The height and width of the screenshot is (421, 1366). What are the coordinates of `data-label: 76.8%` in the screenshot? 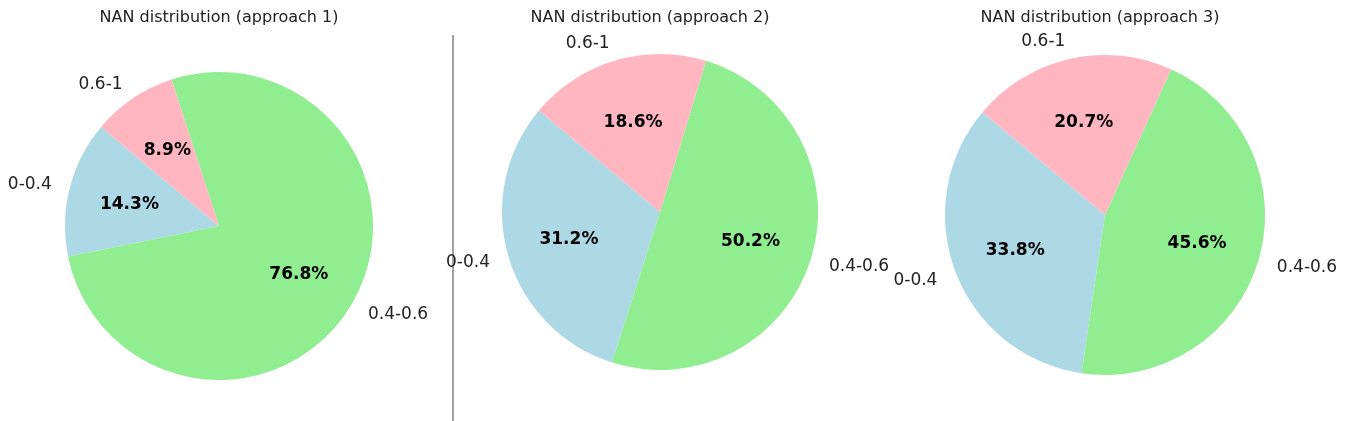 It's located at (299, 272).